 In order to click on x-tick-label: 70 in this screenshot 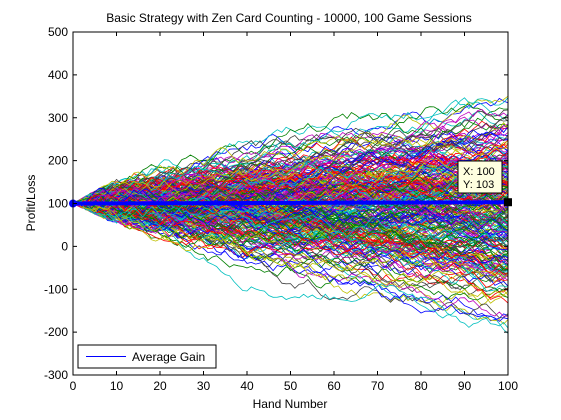, I will do `click(378, 386)`.